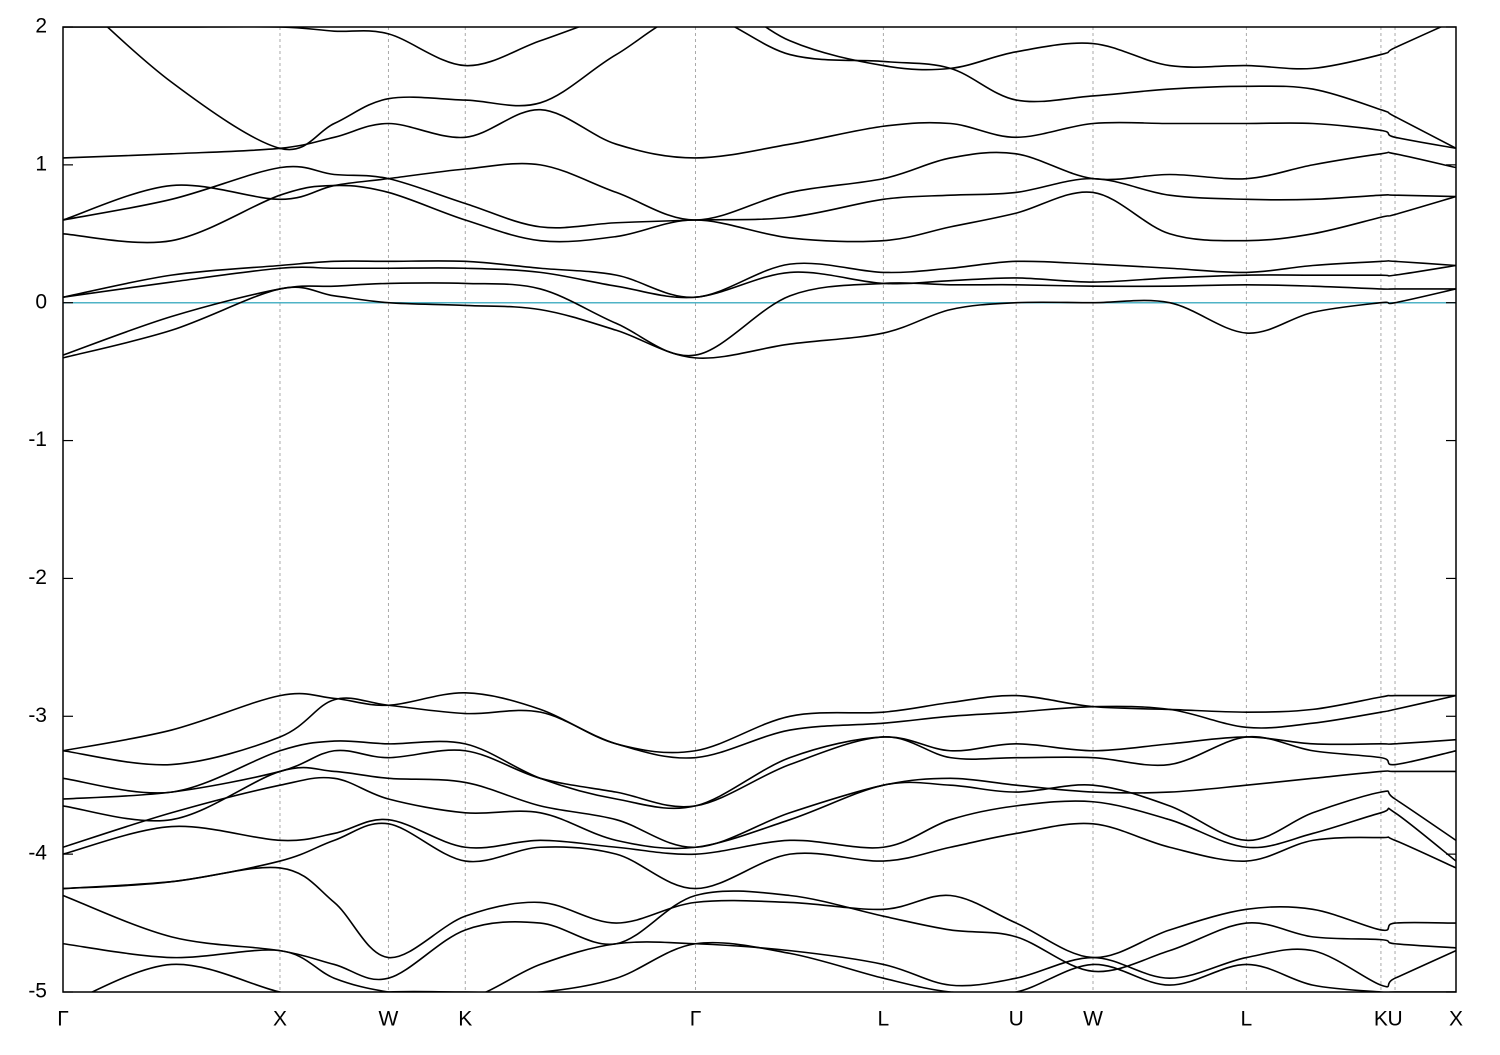 This screenshot has height=1055, width=1500. Describe the element at coordinates (37, 853) in the screenshot. I see `y-tick-label: -4` at that location.